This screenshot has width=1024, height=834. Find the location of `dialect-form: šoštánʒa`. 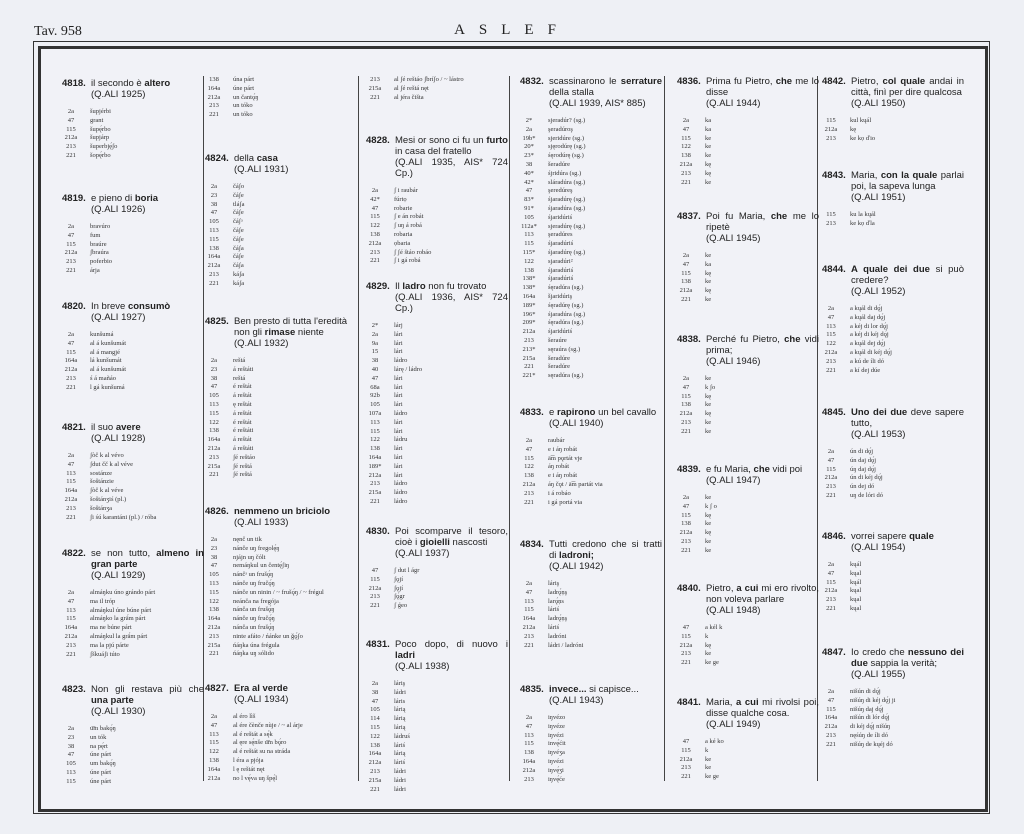

dialect-form: šoštánʒa is located at coordinates (101, 508).